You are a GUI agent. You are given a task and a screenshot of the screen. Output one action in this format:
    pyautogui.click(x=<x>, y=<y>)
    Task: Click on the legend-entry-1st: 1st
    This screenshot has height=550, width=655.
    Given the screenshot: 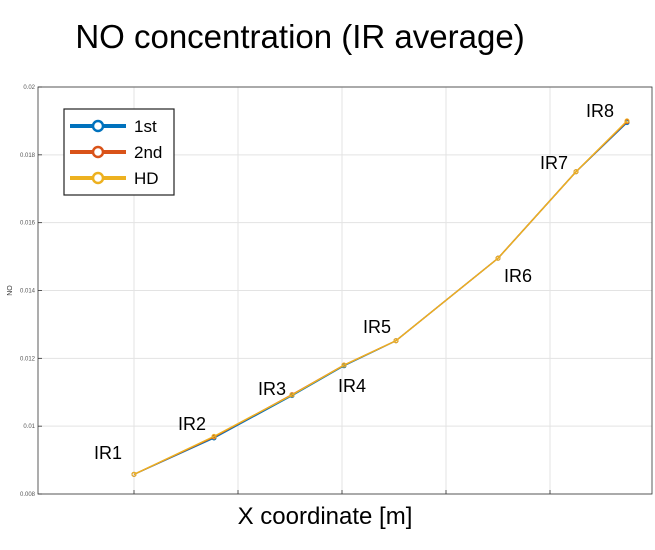 What is the action you would take?
    pyautogui.click(x=145, y=126)
    